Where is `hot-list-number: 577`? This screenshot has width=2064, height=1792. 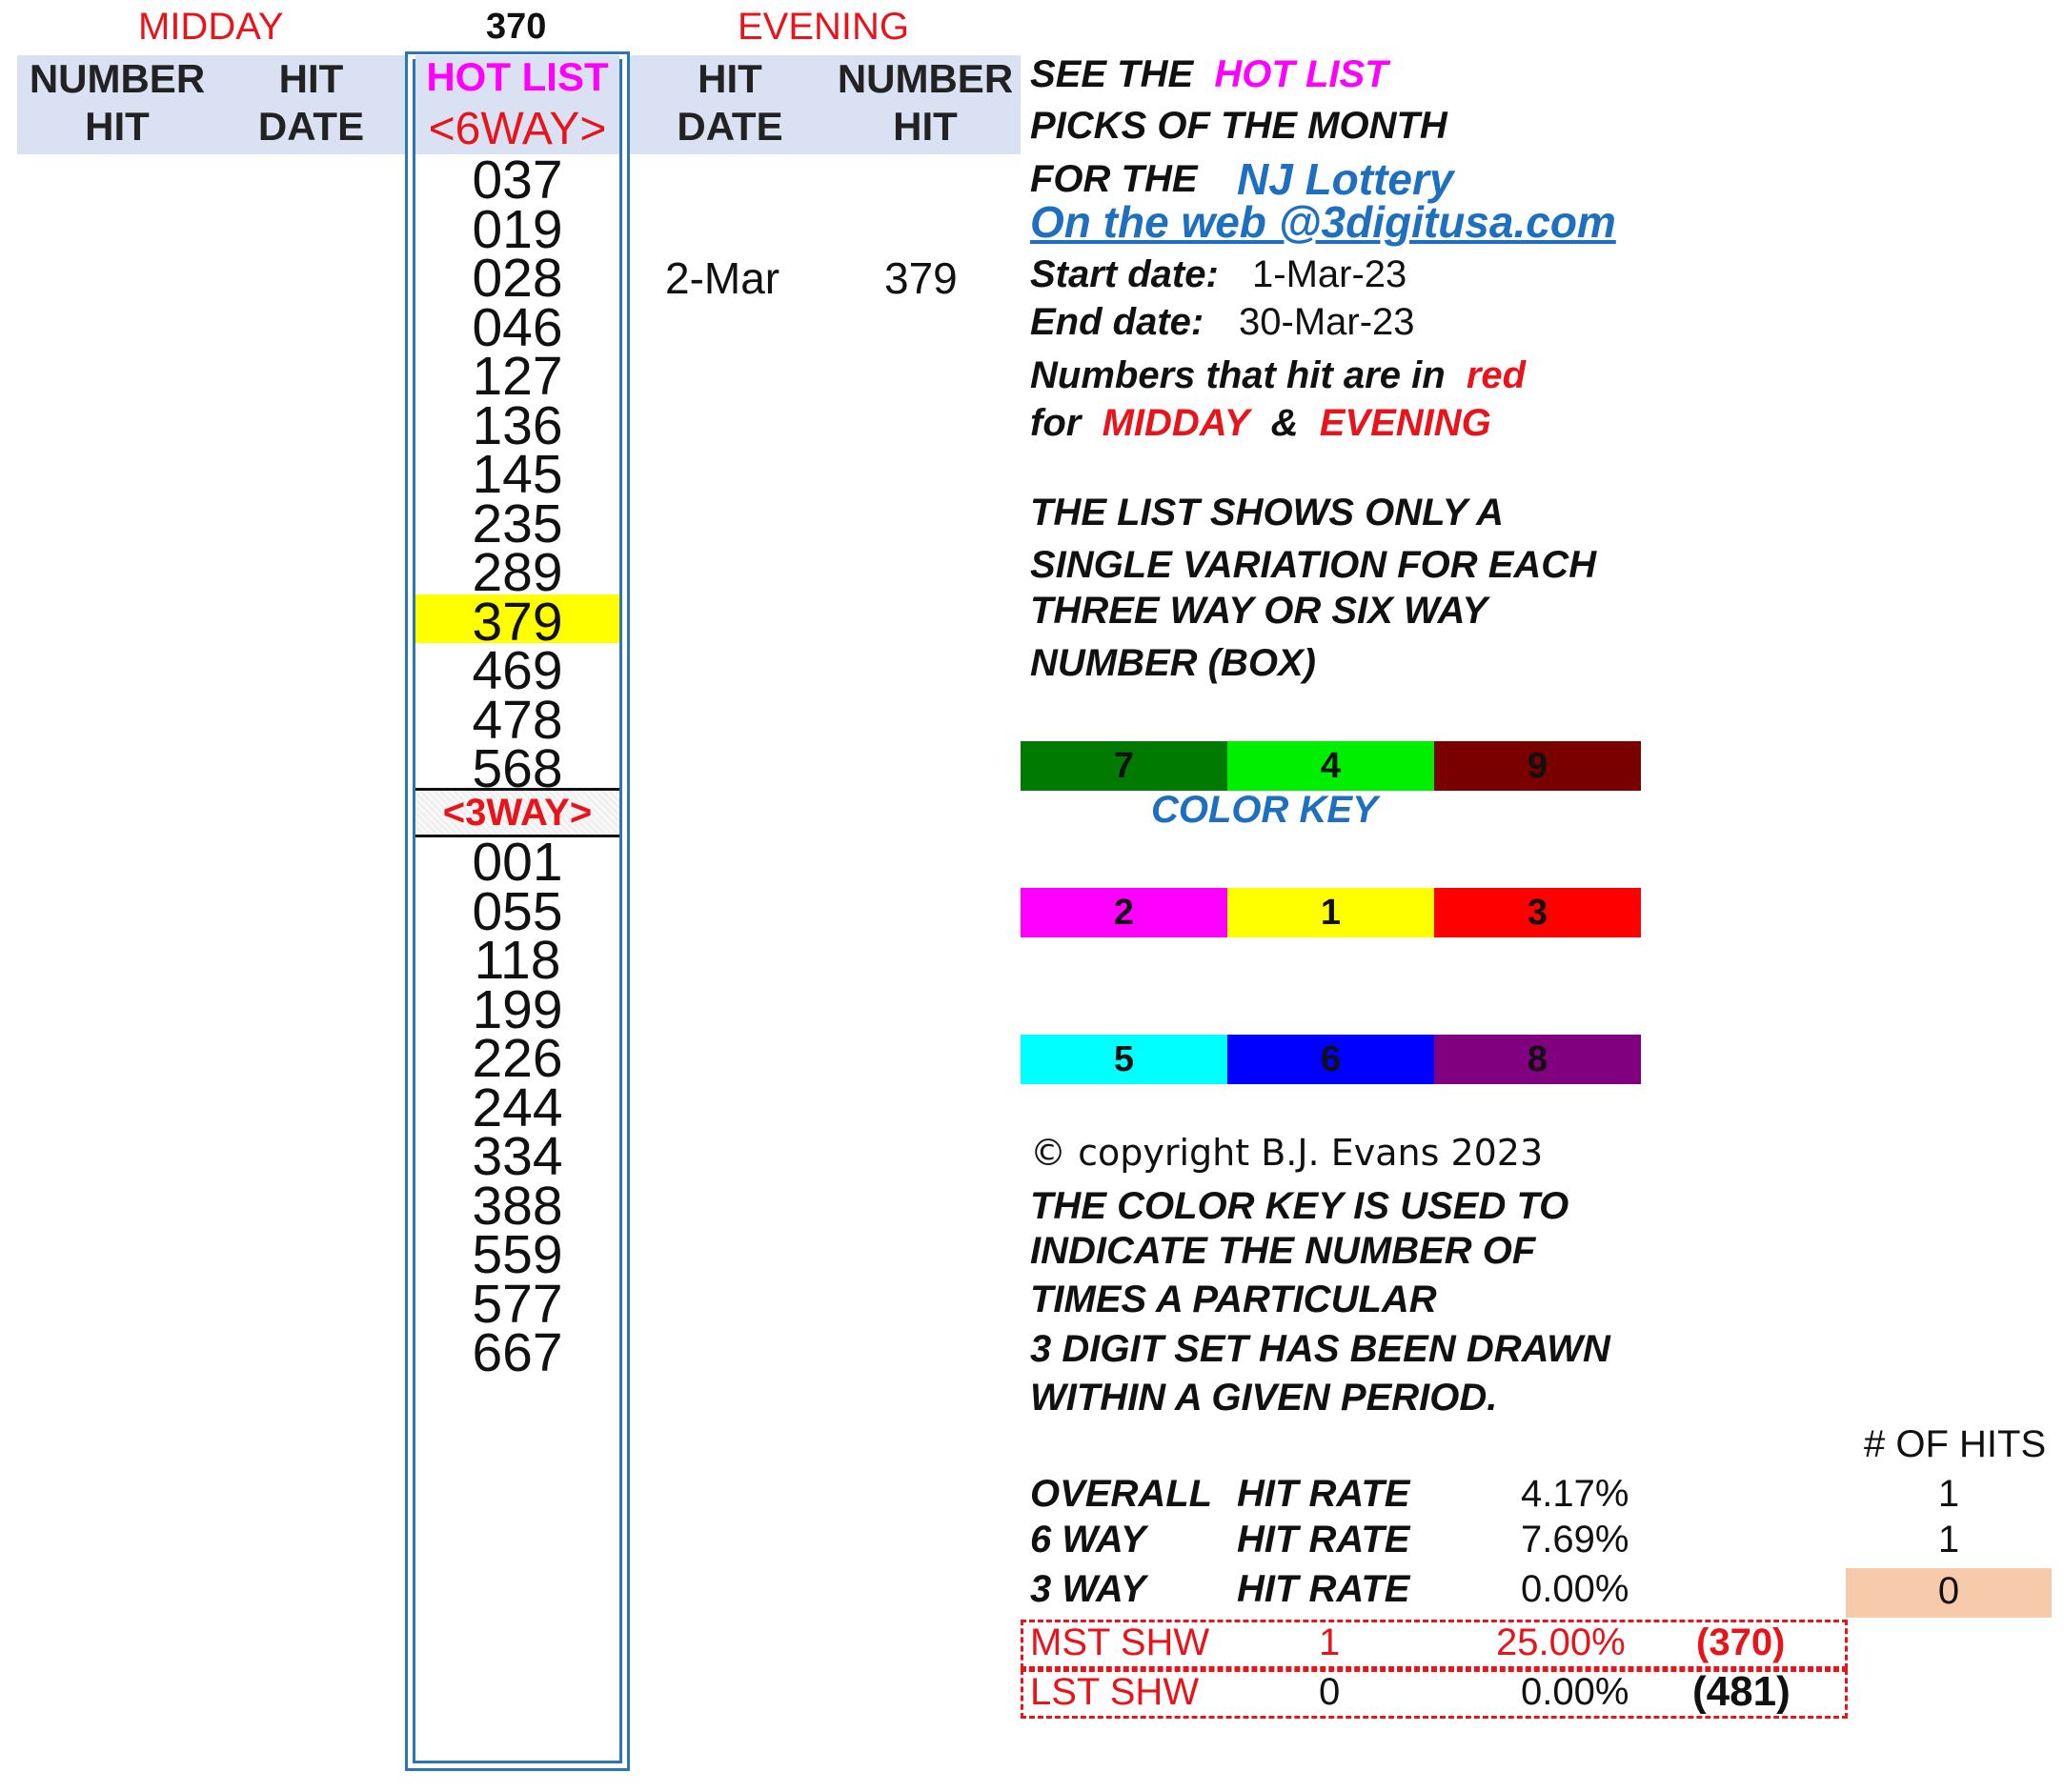
hot-list-number: 577 is located at coordinates (517, 1304).